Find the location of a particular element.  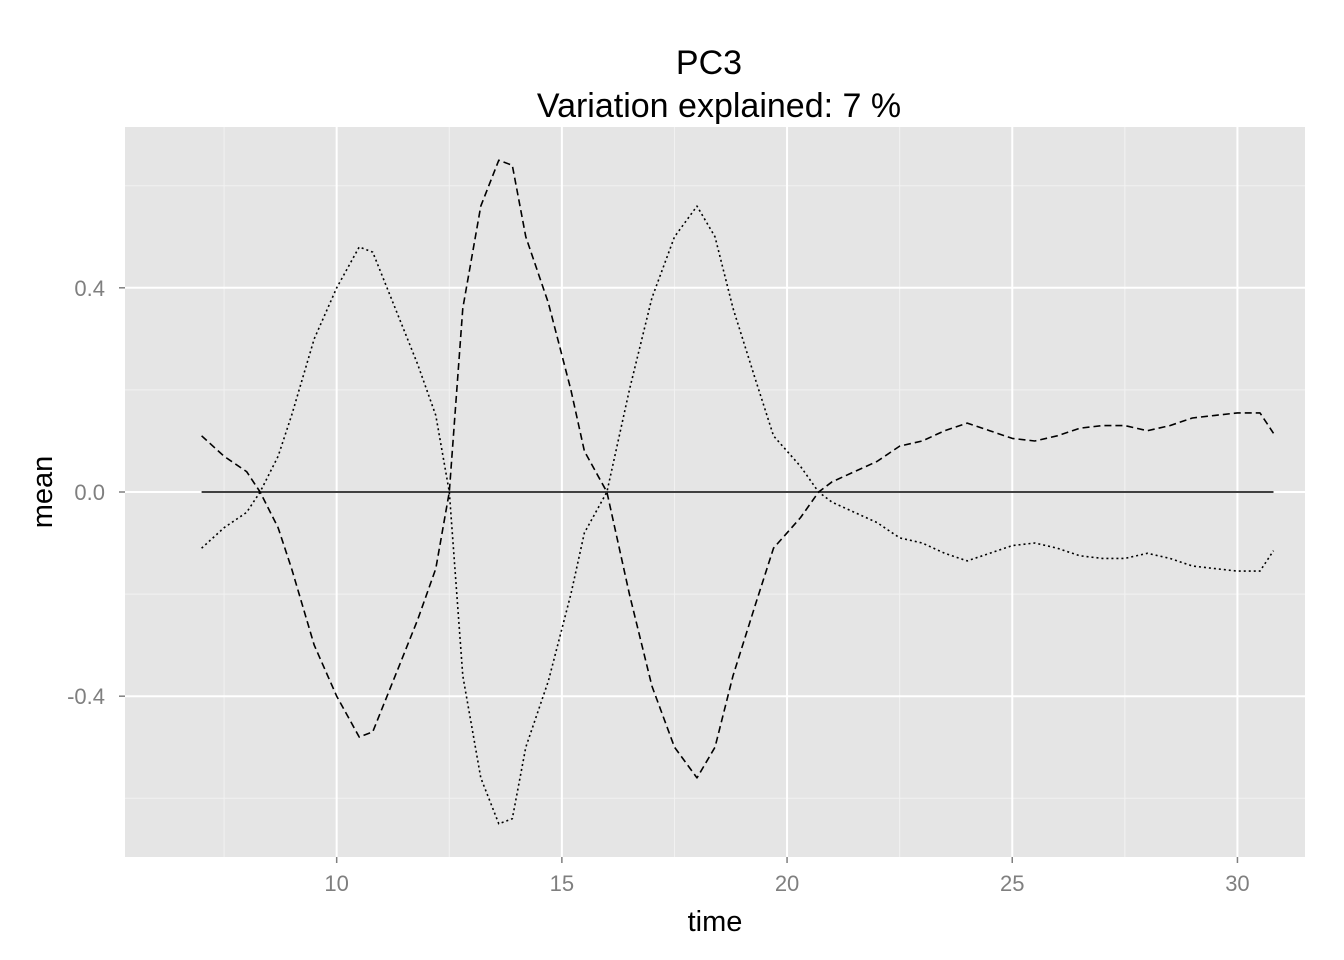

y-tick-label: -0.4 is located at coordinates (86, 696).